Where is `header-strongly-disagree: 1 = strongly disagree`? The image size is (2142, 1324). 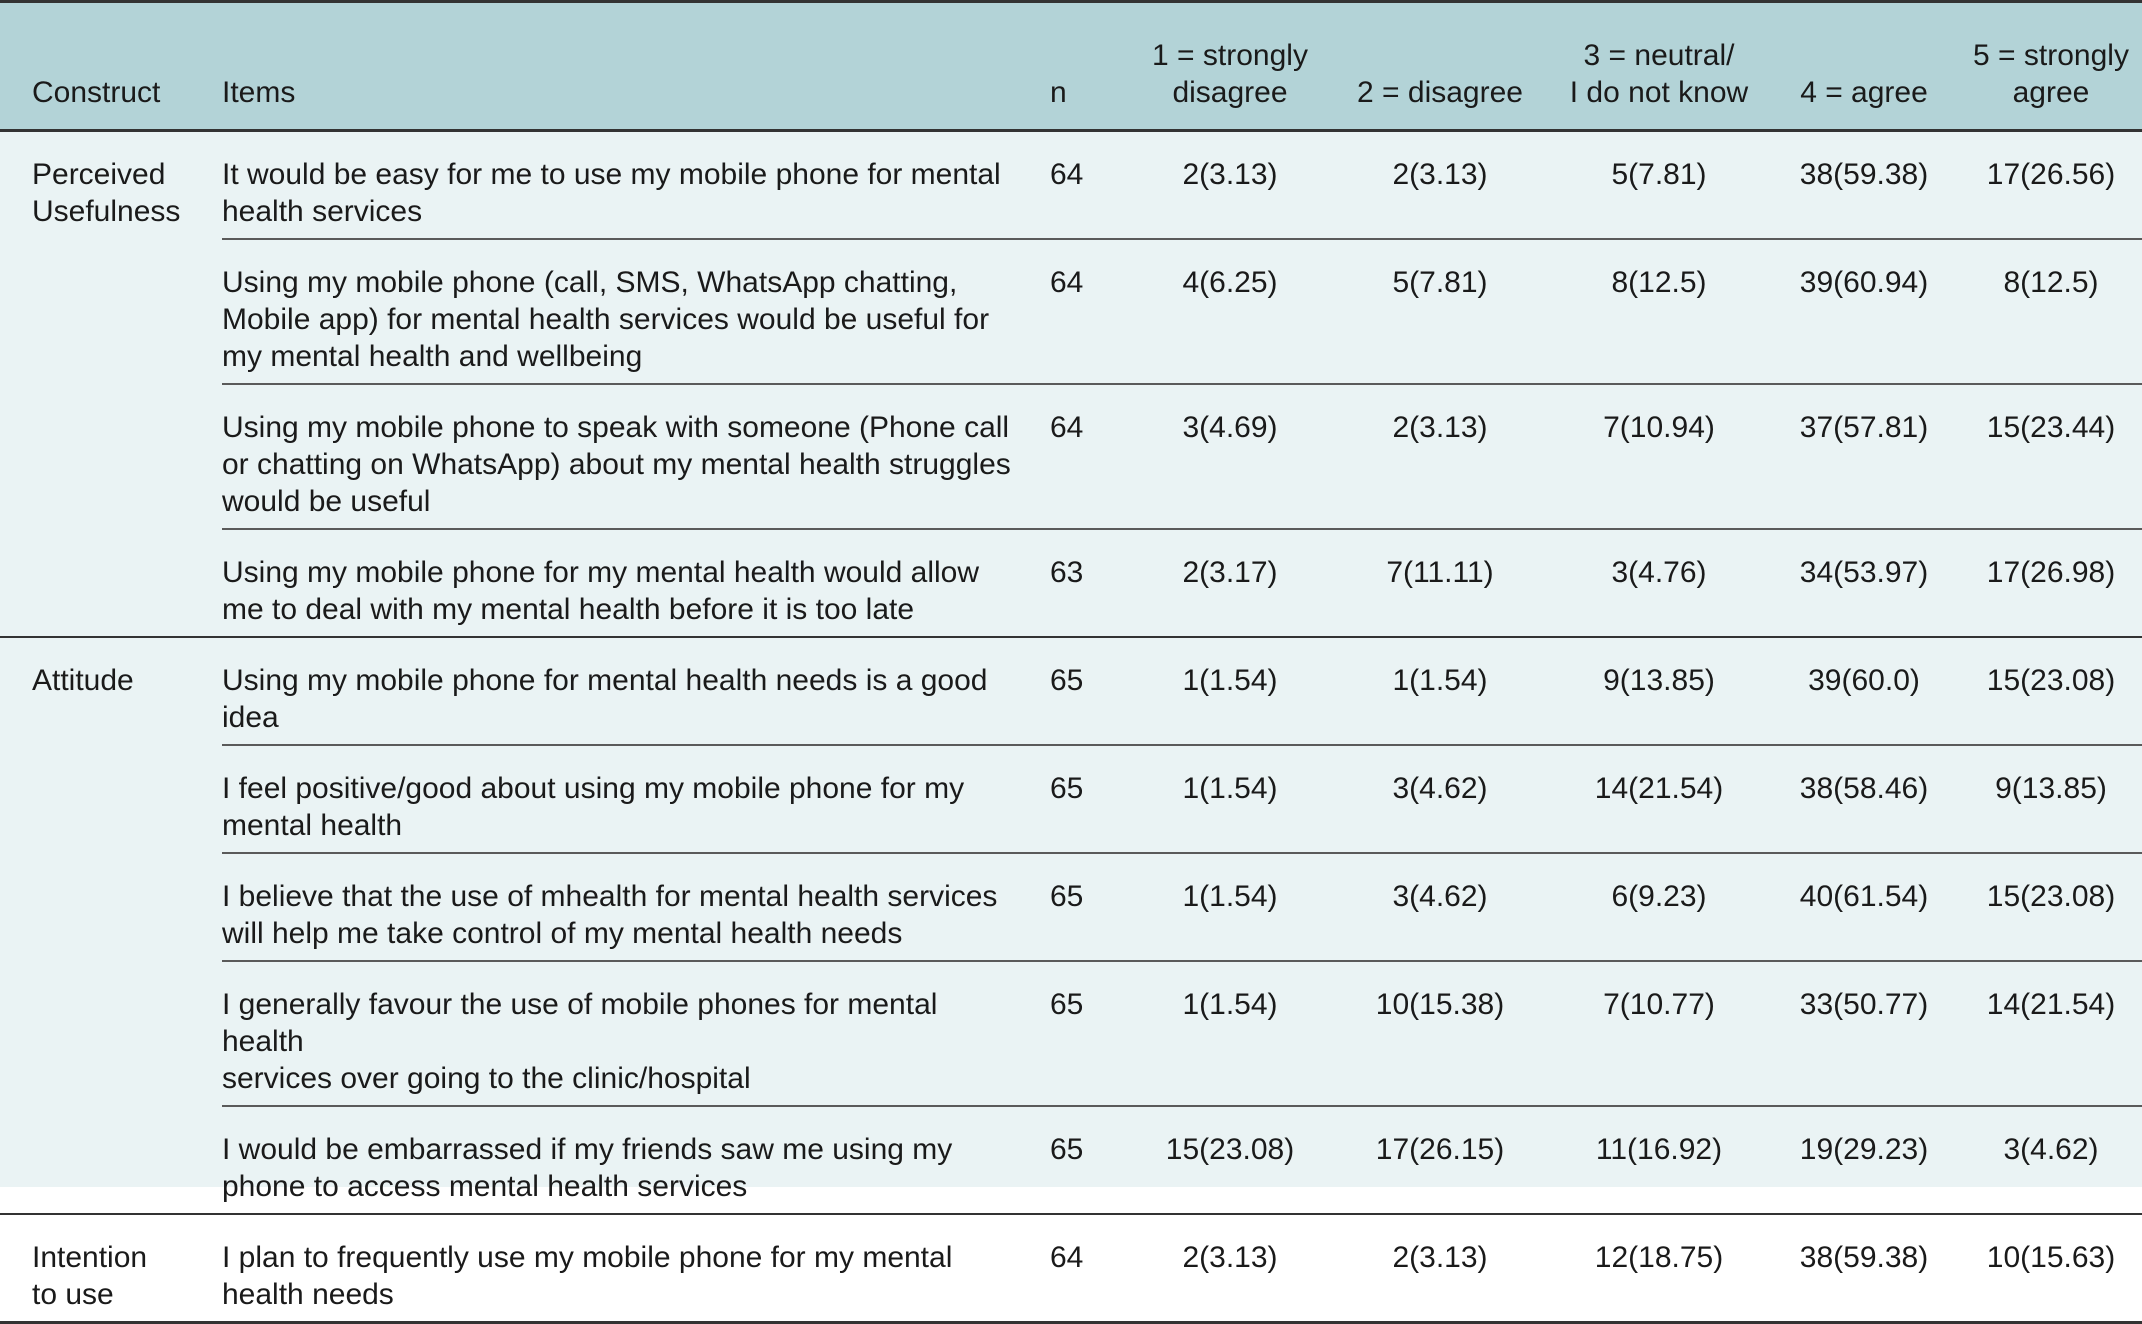 header-strongly-disagree: 1 = strongly disagree is located at coordinates (1230, 66).